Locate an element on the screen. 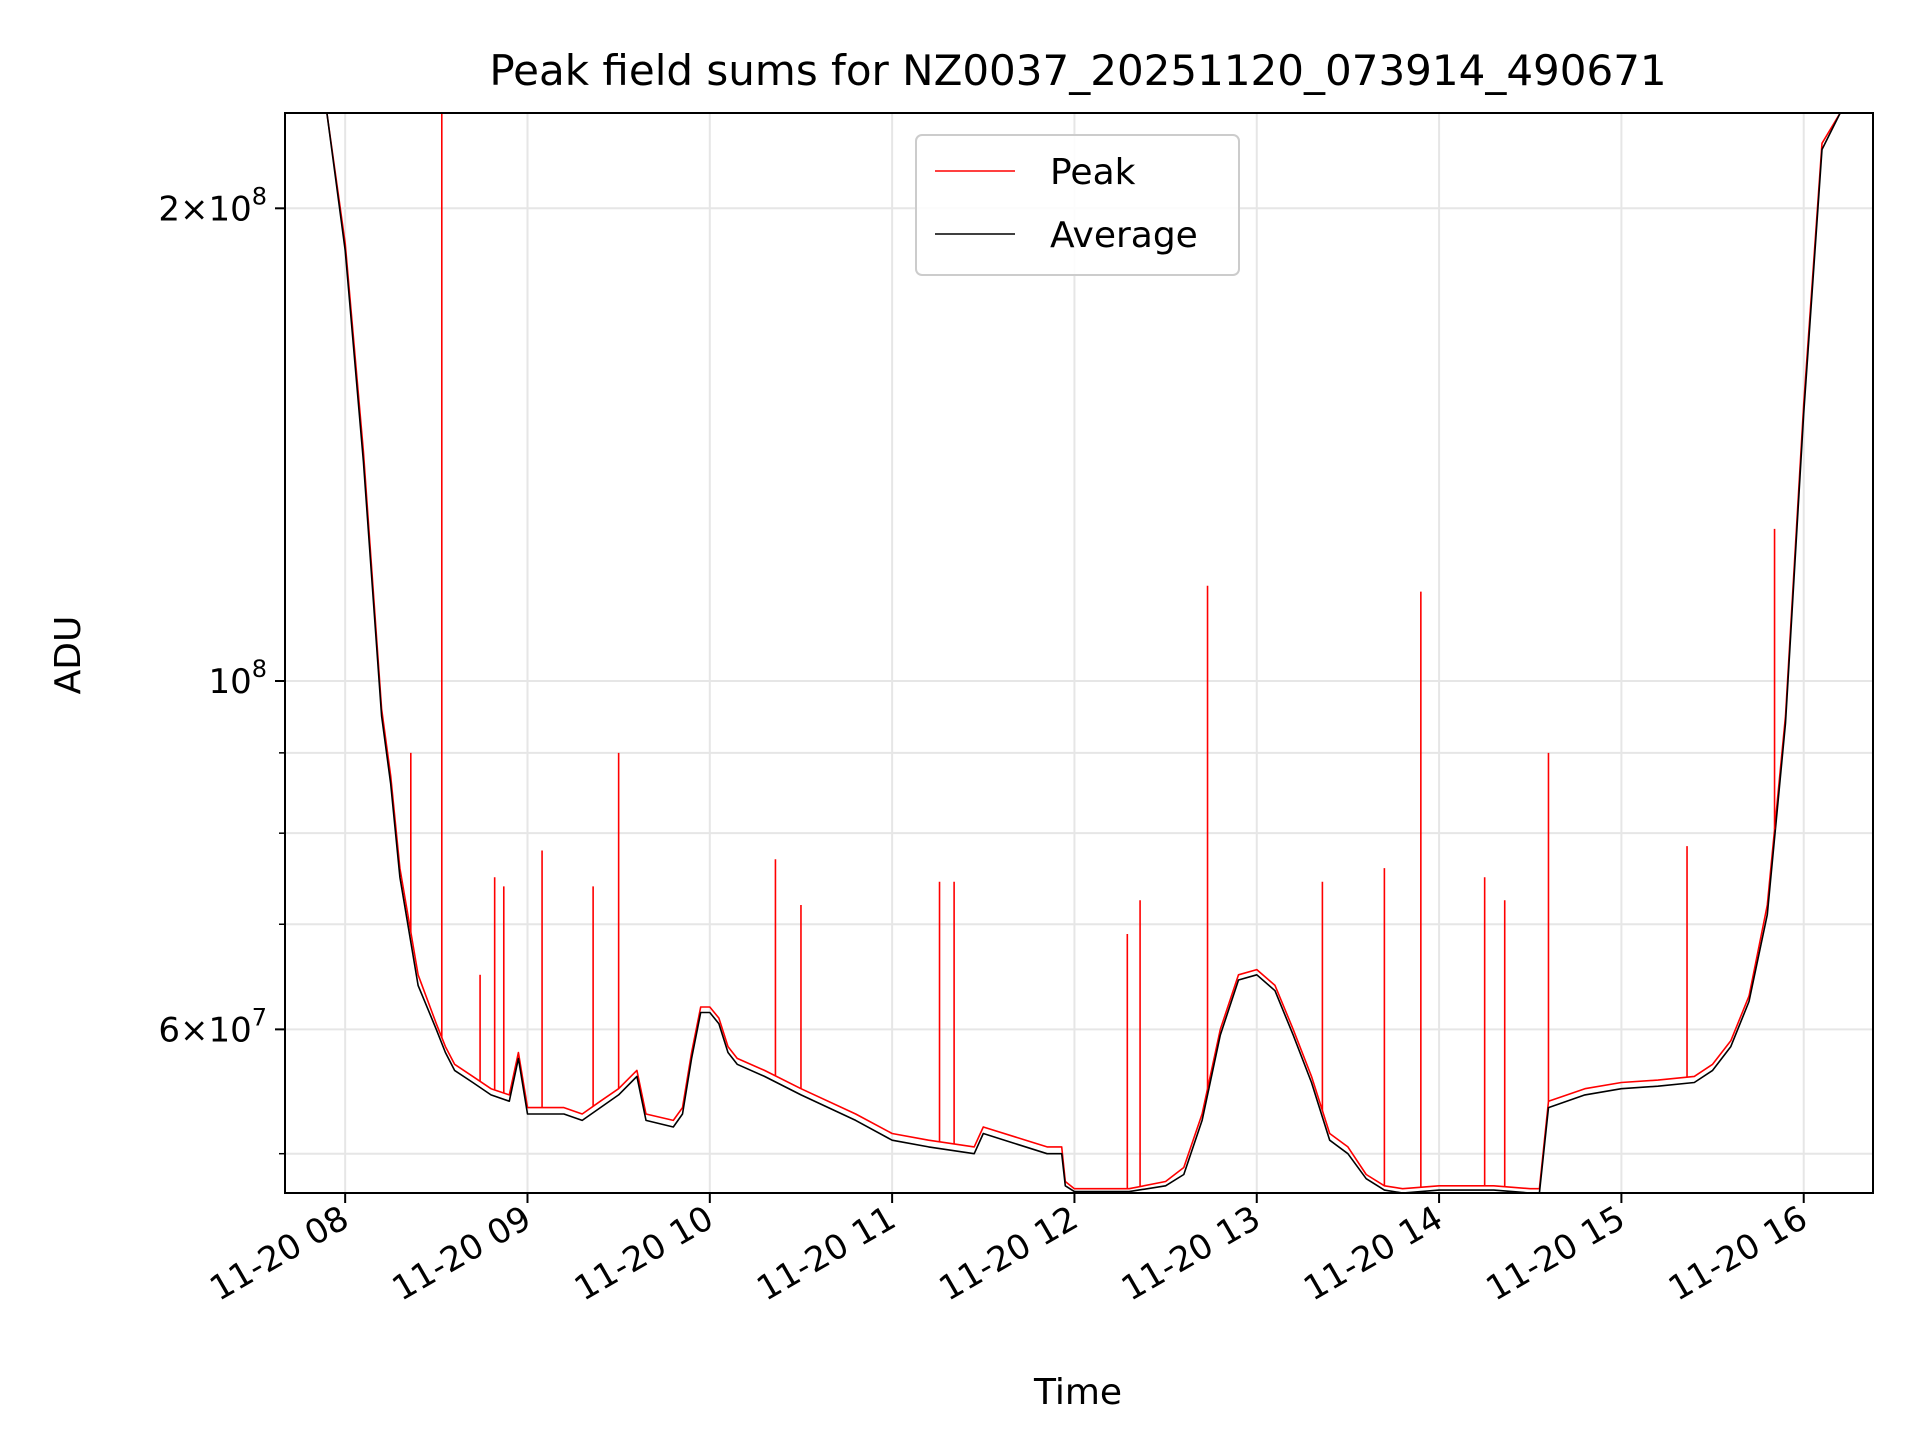 This screenshot has height=1440, width=1920. y-tick-label: 6×107 is located at coordinates (212, 1026).